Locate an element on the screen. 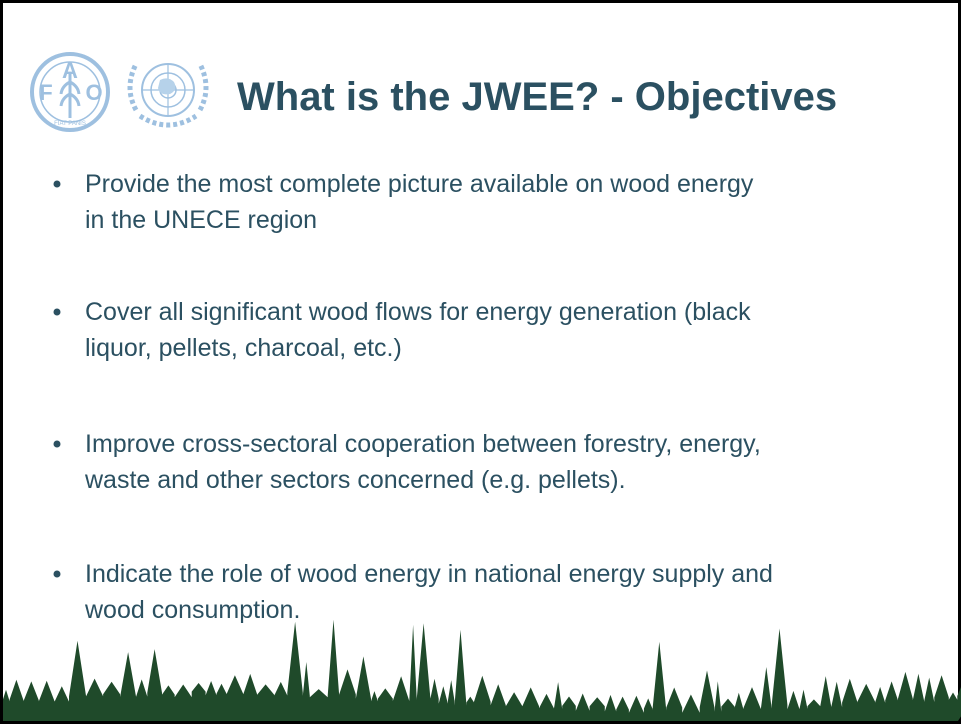 This screenshot has width=961, height=724. bullet-line: liquor, pellets, charcoal, etc.) is located at coordinates (243, 348).